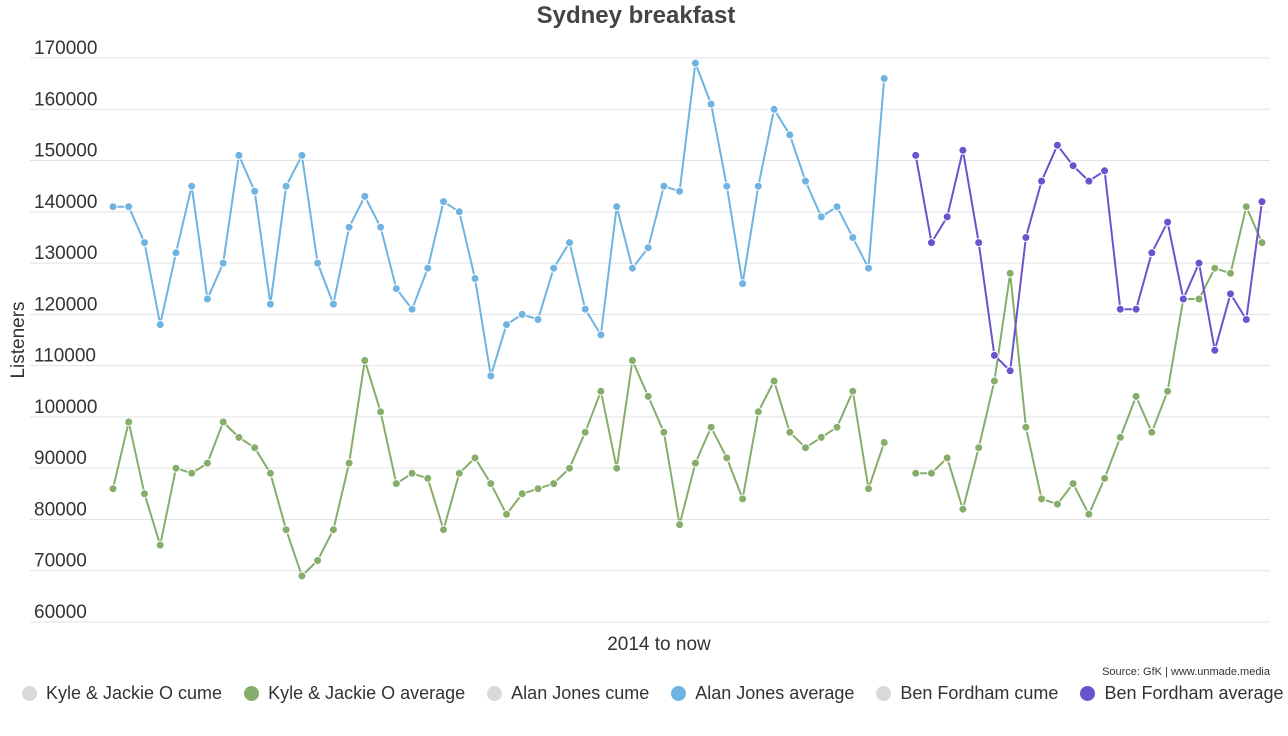  I want to click on legend-item: Alan Jones cume, so click(568, 693).